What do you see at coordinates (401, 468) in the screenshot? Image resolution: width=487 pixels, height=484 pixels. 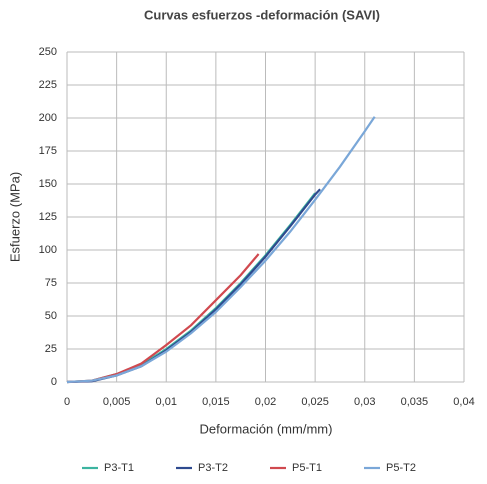 I see `legend-label: P5-T2` at bounding box center [401, 468].